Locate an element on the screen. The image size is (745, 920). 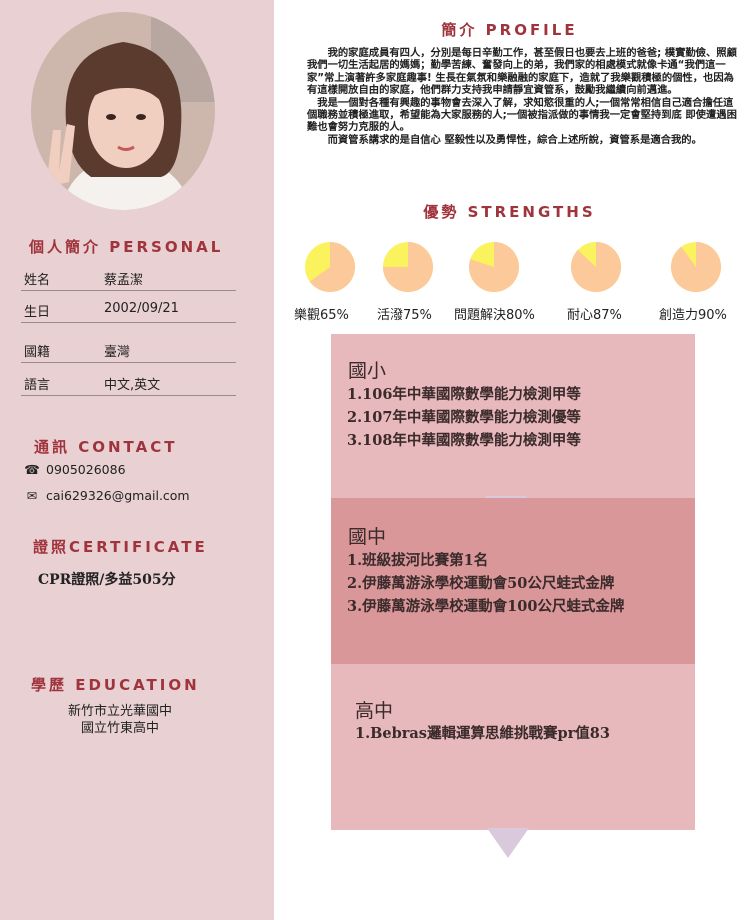
contact-email-row: ✉ cai629326@gmail.com is located at coordinates (107, 495).